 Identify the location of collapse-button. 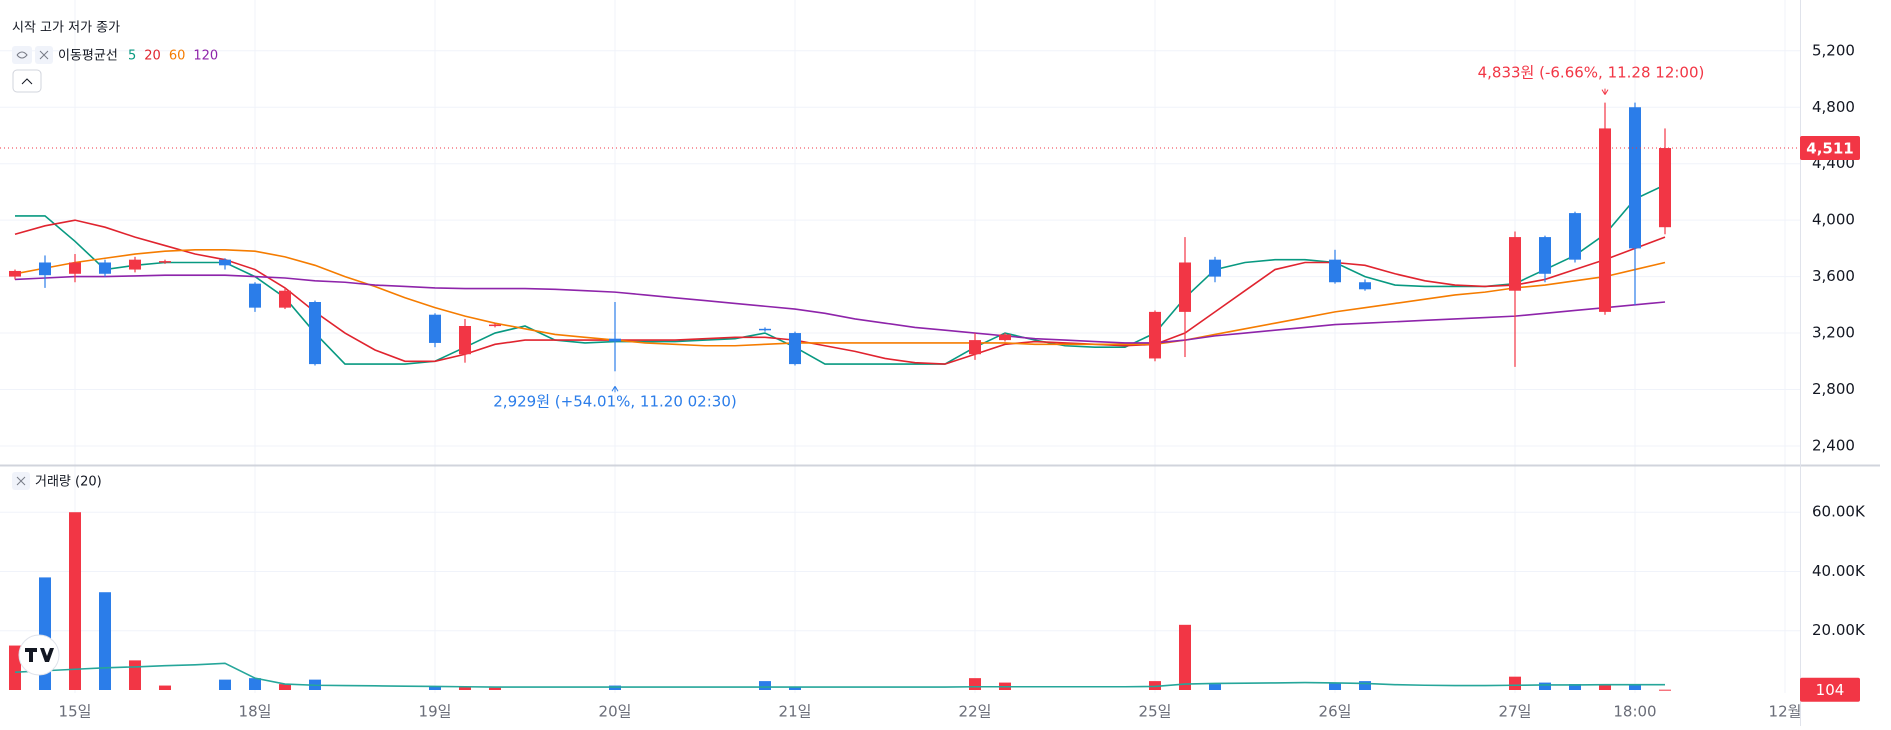
(27, 81).